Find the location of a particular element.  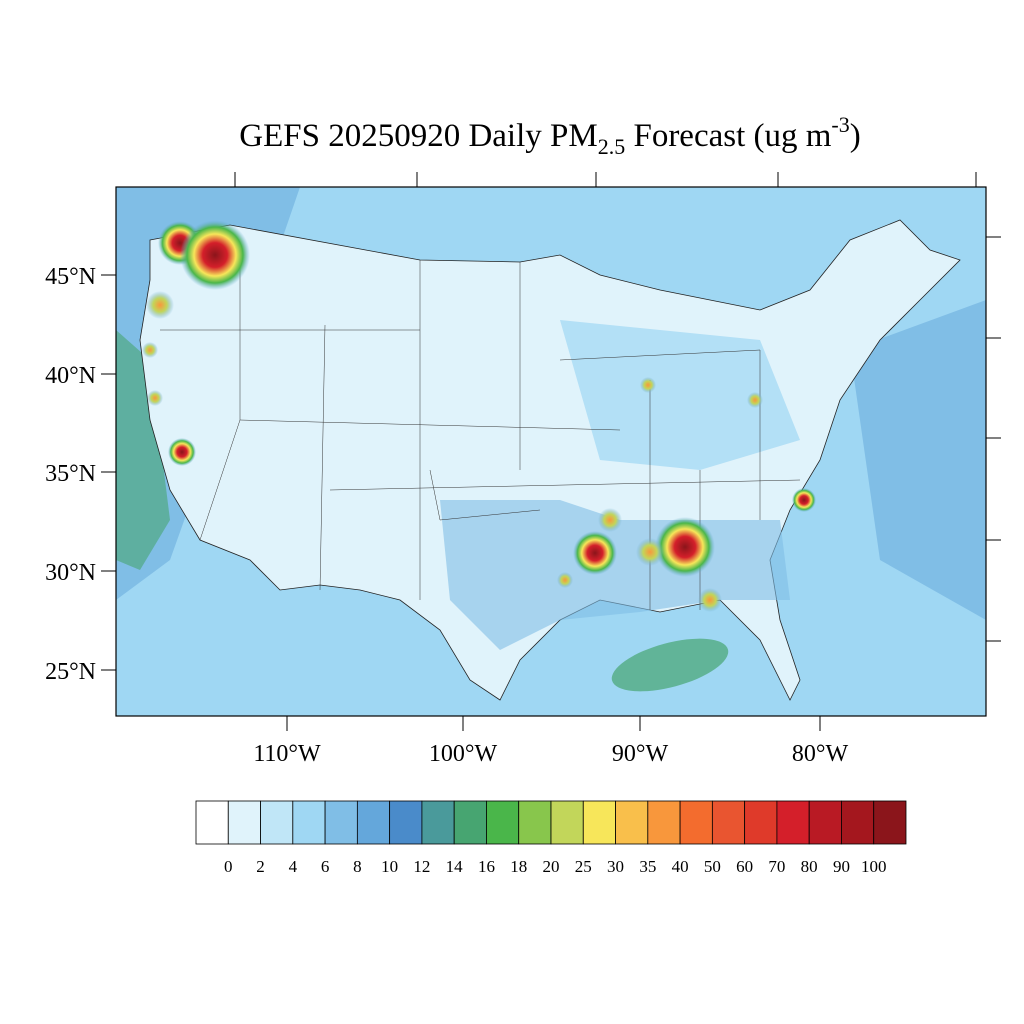

title-subscript: 2.5 is located at coordinates (612, 146).